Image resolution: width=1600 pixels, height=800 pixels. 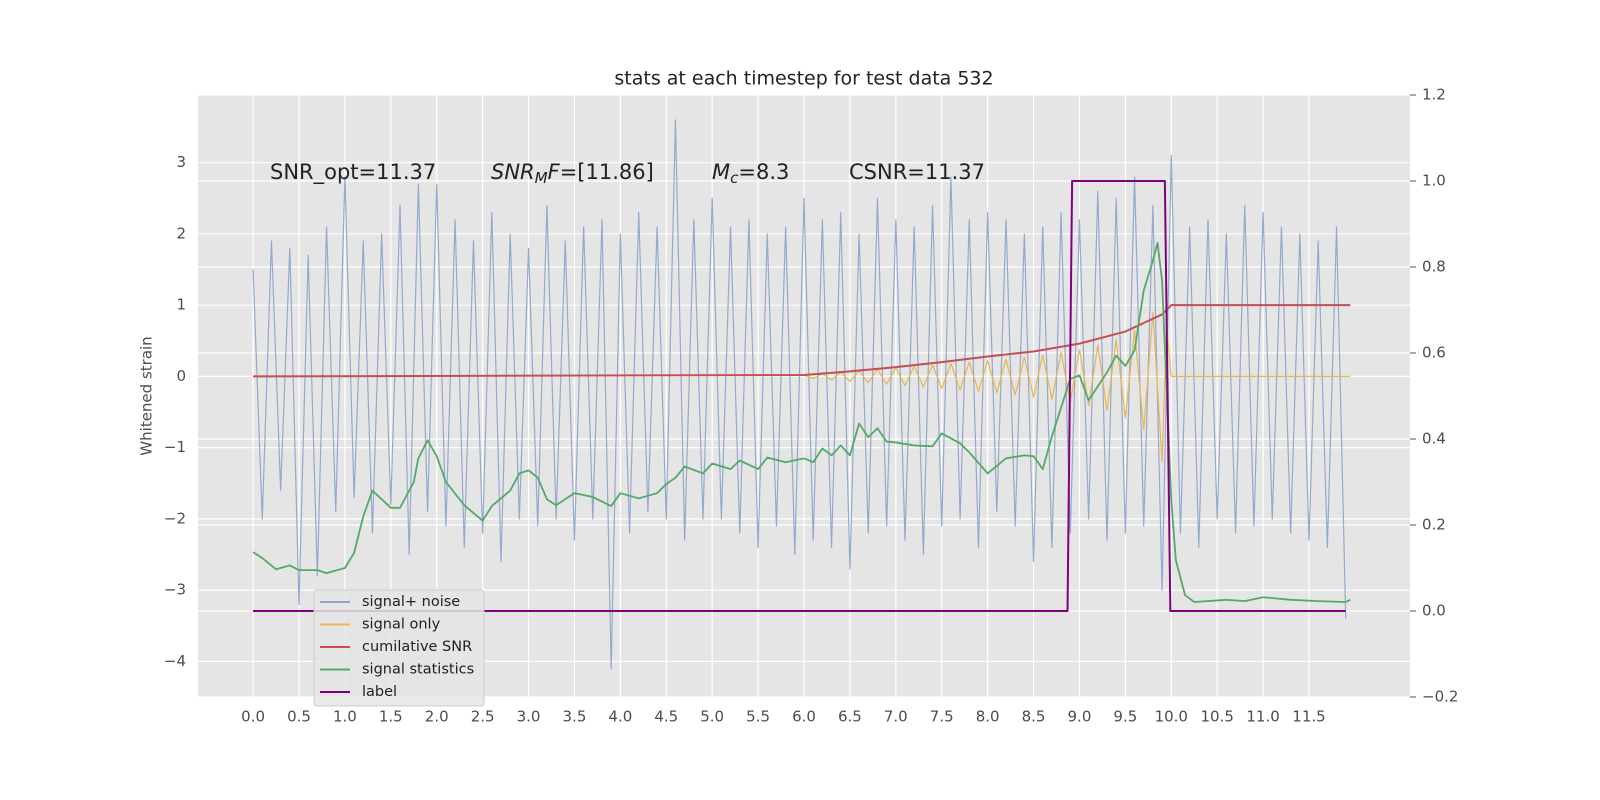 I want to click on x-tick-label: 5.5, so click(x=758, y=717).